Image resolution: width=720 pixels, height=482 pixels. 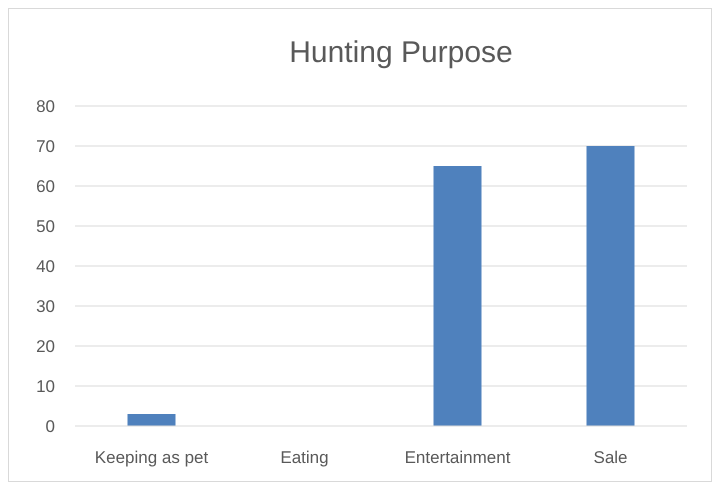 I want to click on x-tick-label: Entertainment, so click(x=457, y=457).